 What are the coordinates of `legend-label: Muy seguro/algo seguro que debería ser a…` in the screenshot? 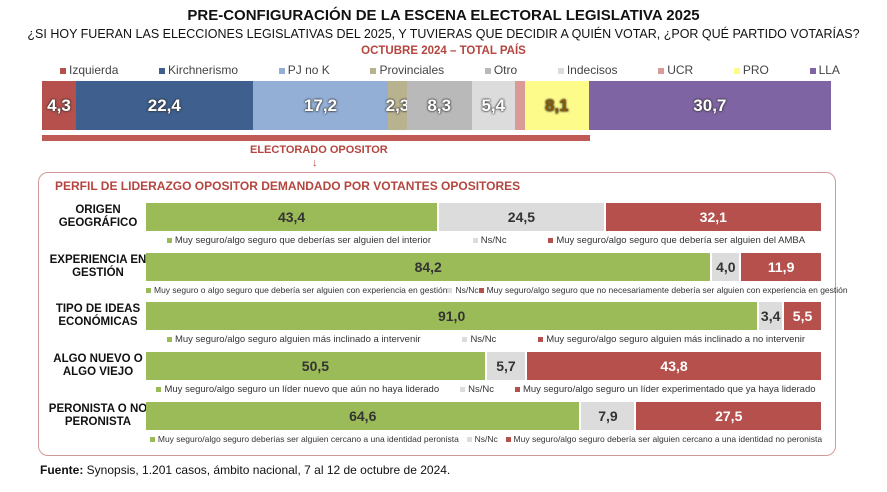 It's located at (681, 240).